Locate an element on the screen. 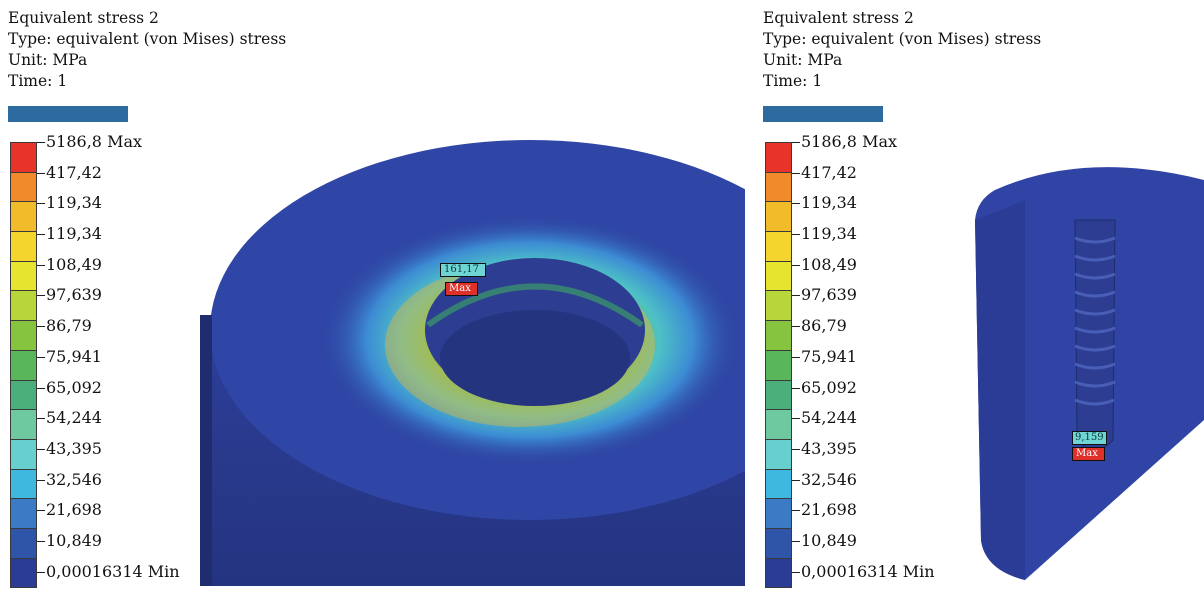 This screenshot has height=593, width=1204. legend-value: 10,849 is located at coordinates (74, 540).